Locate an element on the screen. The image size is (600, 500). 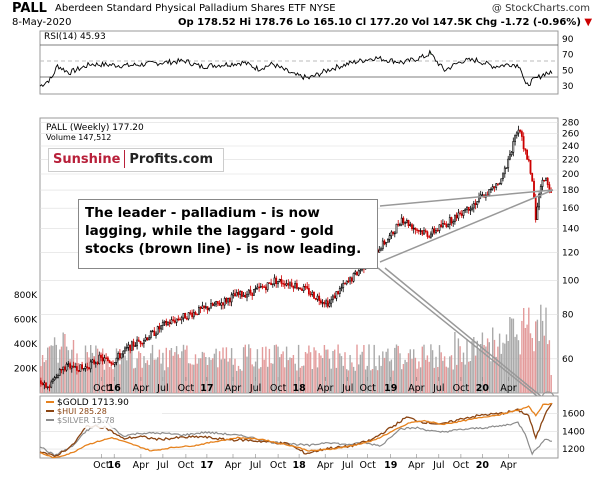
volume-tick-label: 600K is located at coordinates (26, 321).